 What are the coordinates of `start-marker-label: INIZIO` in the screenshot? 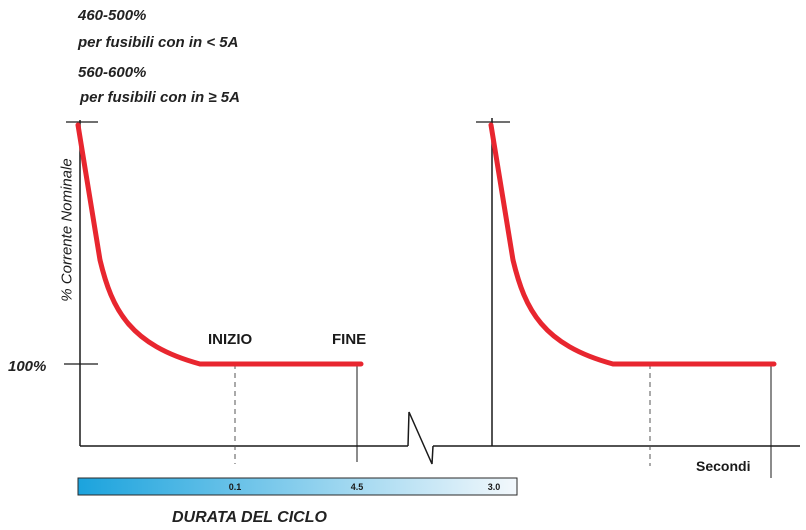 It's located at (230, 339).